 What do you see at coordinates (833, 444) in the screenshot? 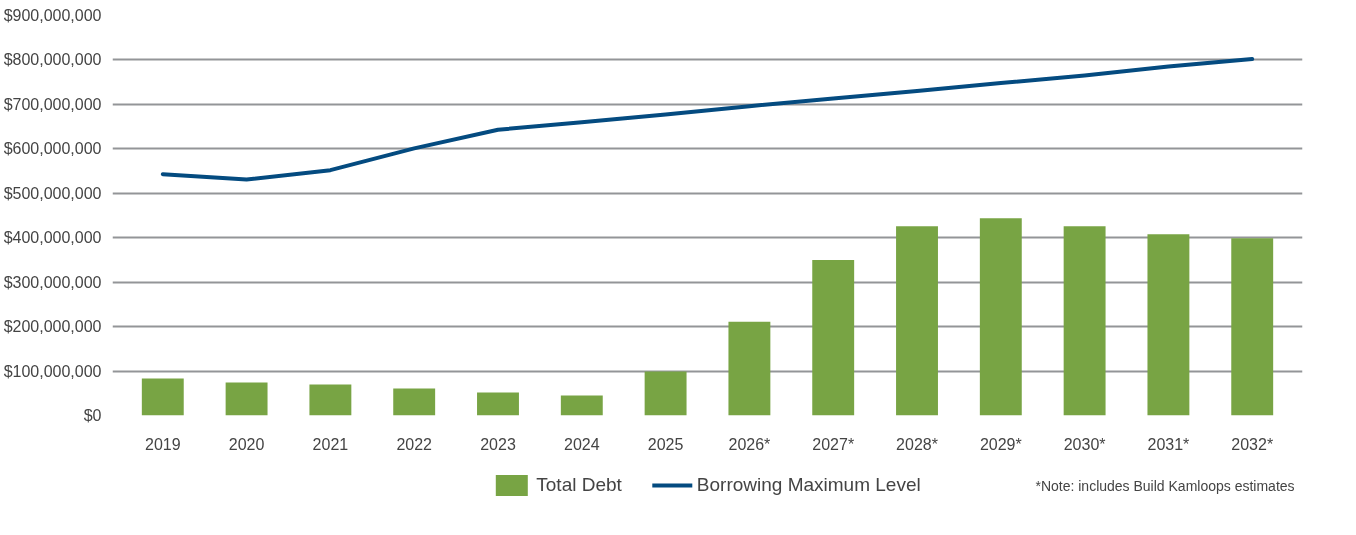
I see `x-tick-label: 2027*` at bounding box center [833, 444].